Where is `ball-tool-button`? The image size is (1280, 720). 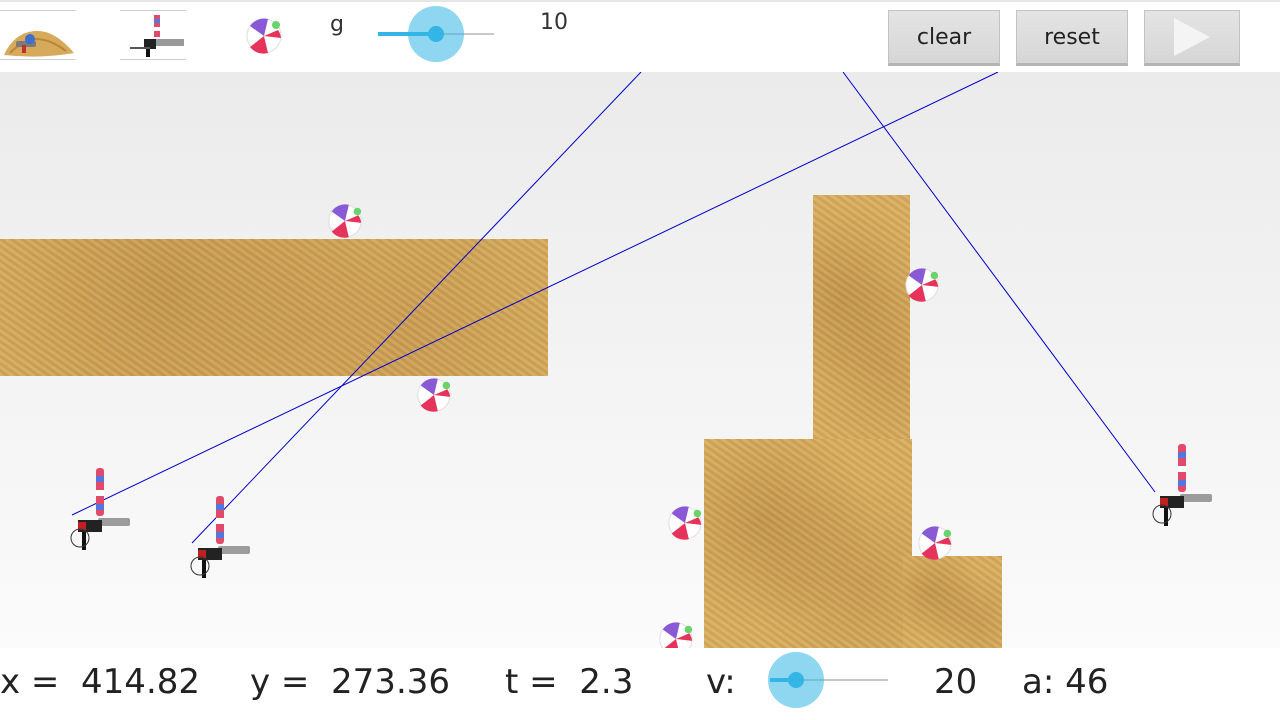
ball-tool-button is located at coordinates (264, 36).